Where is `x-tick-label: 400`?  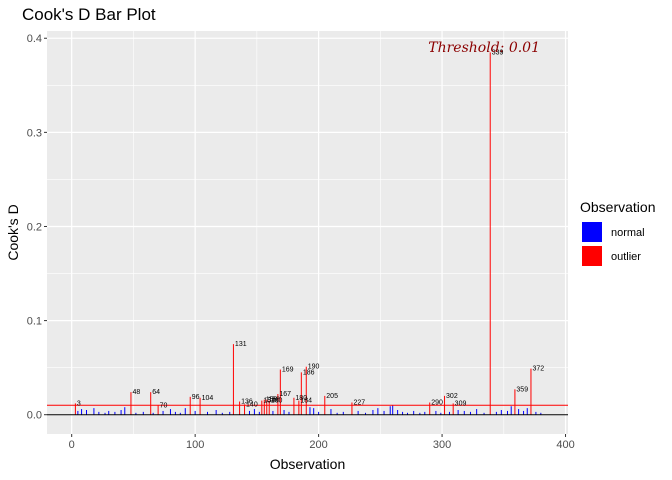 x-tick-label: 400 is located at coordinates (565, 445).